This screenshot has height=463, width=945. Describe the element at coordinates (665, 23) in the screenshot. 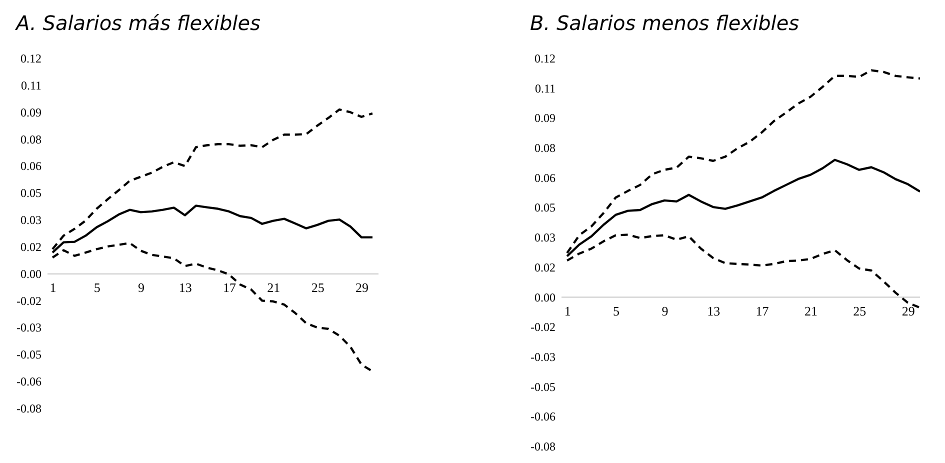

I see `chart-title: B. Salarios menos flexibles` at that location.